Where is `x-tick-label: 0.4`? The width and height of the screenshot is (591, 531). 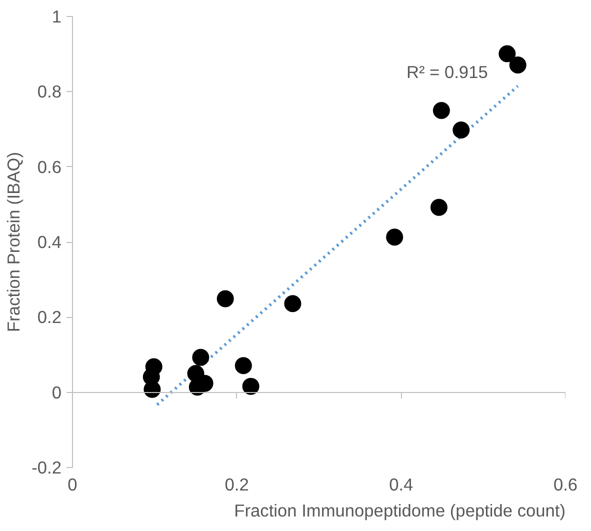 x-tick-label: 0.4 is located at coordinates (401, 484).